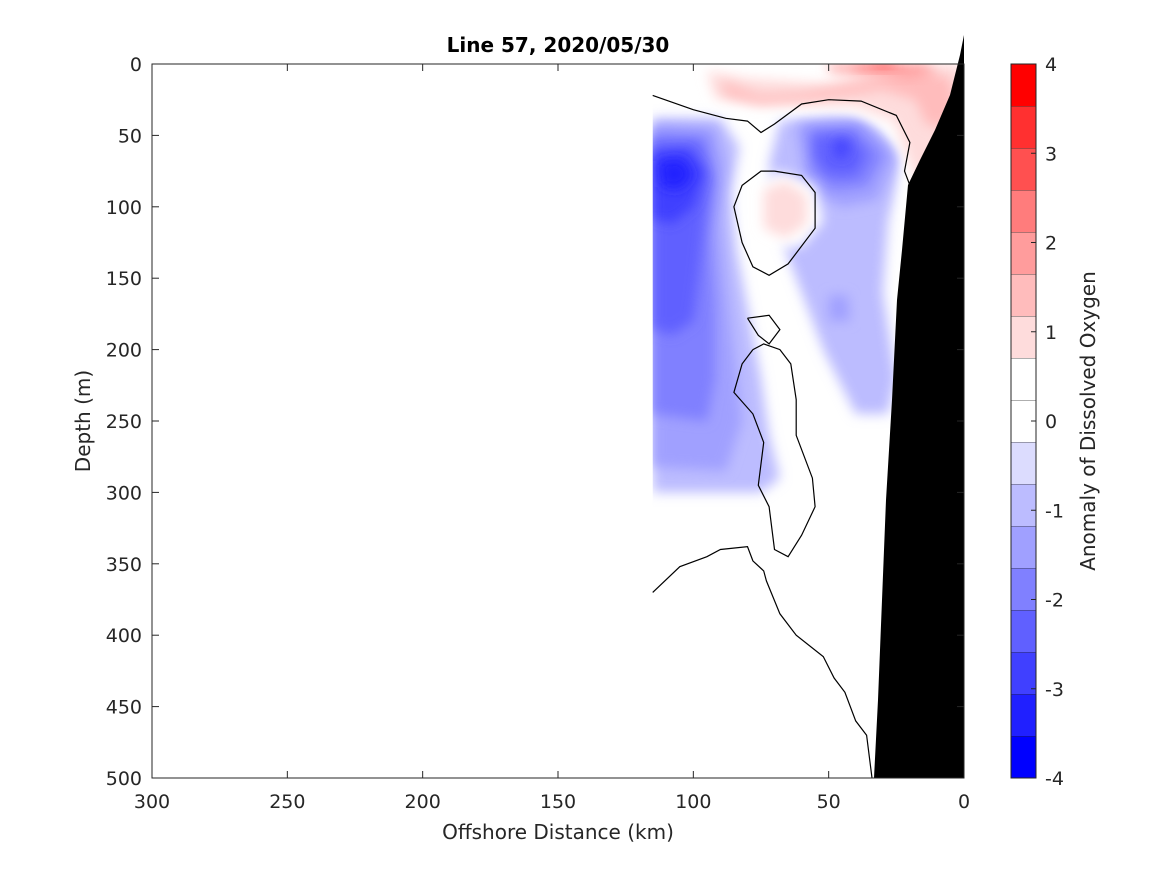 The width and height of the screenshot is (1167, 875). I want to click on chart-title: Line 57, 2020/05/30, so click(558, 45).